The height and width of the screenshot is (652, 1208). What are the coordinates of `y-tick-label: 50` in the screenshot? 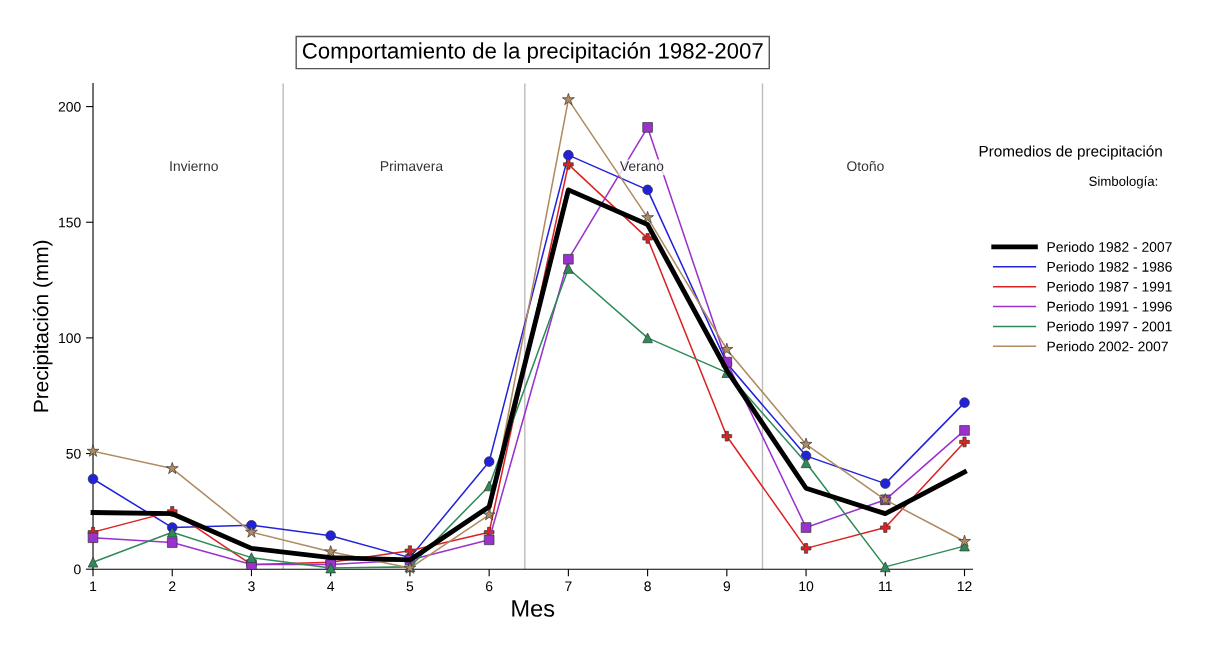 It's located at (73, 453).